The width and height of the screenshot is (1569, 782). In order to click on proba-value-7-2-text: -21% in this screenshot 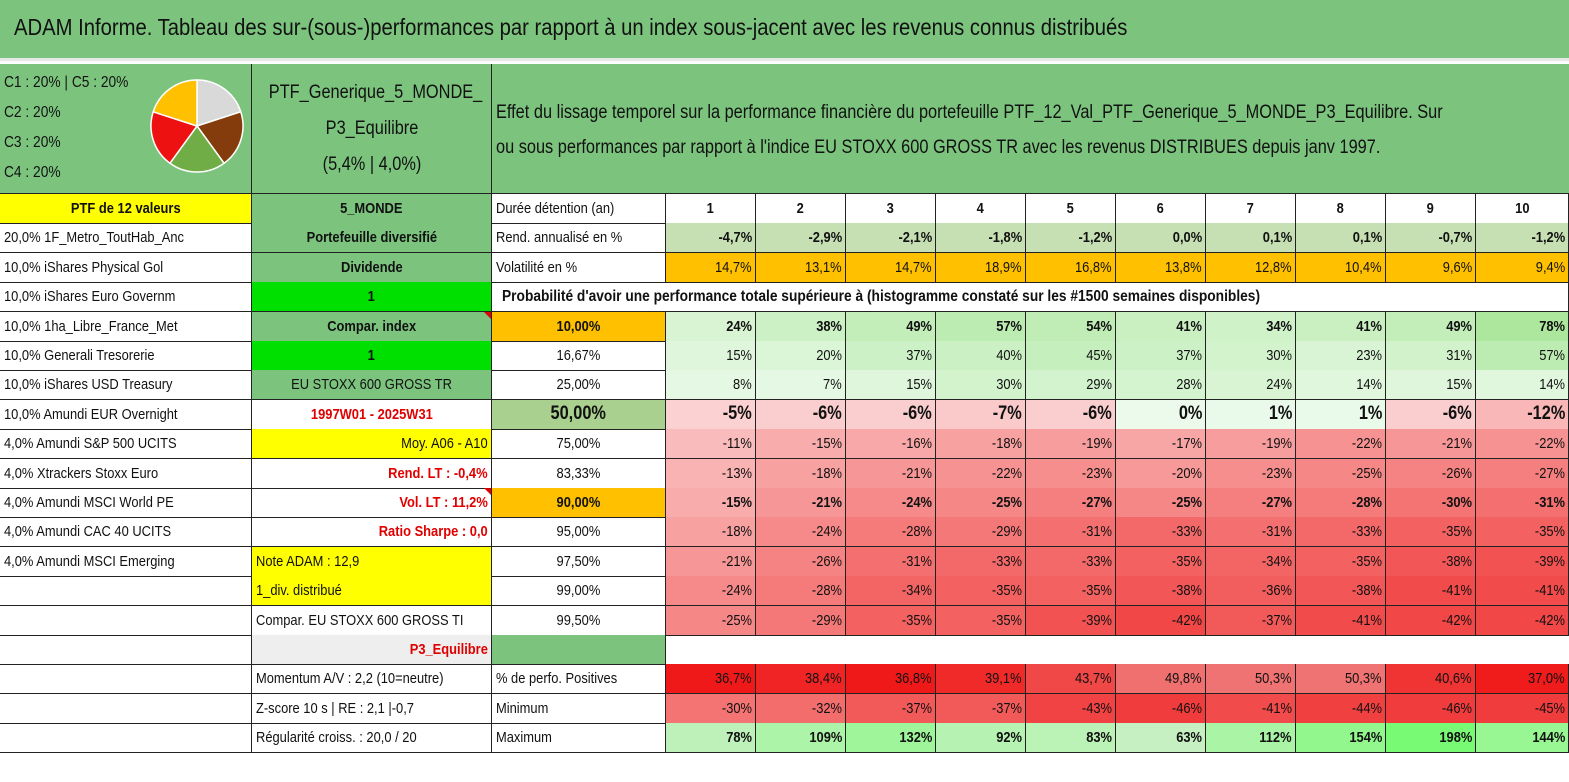, I will do `click(826, 502)`.